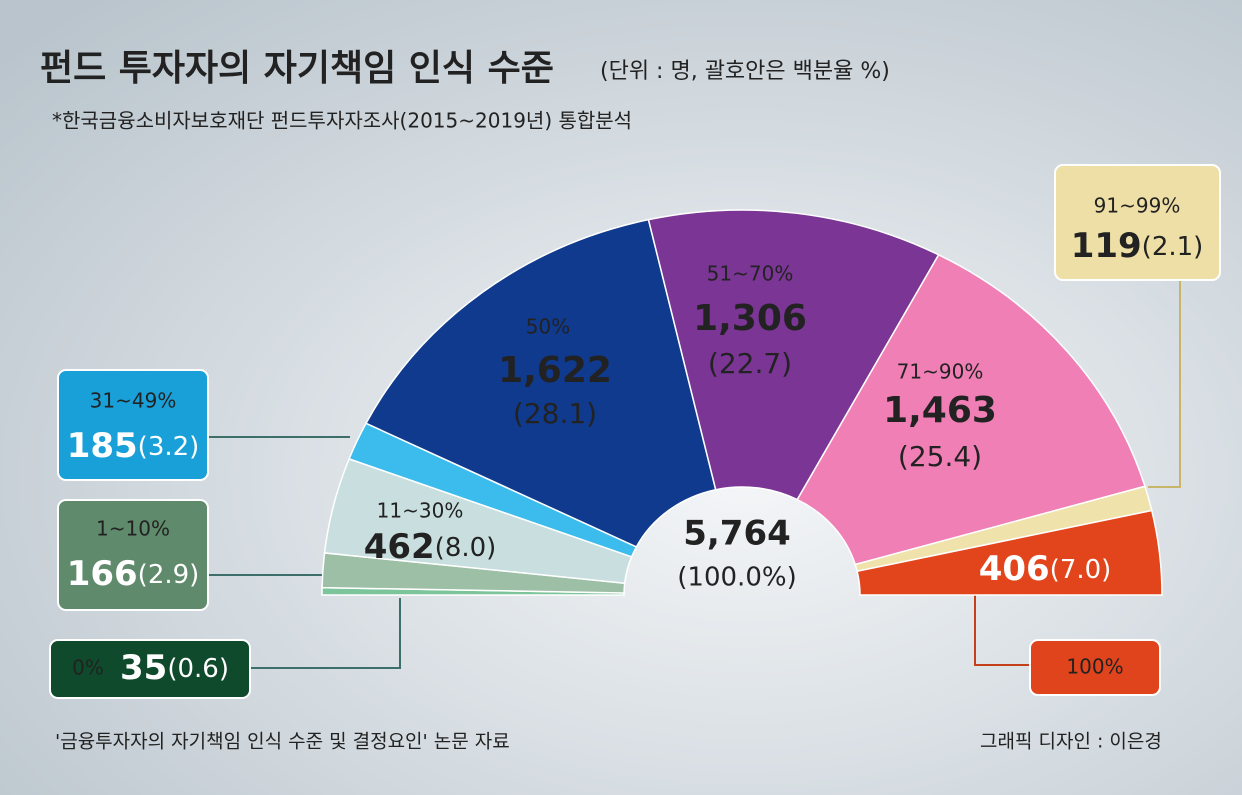 This screenshot has width=1242, height=795. Describe the element at coordinates (750, 274) in the screenshot. I see `category-label: 51~70%` at that location.